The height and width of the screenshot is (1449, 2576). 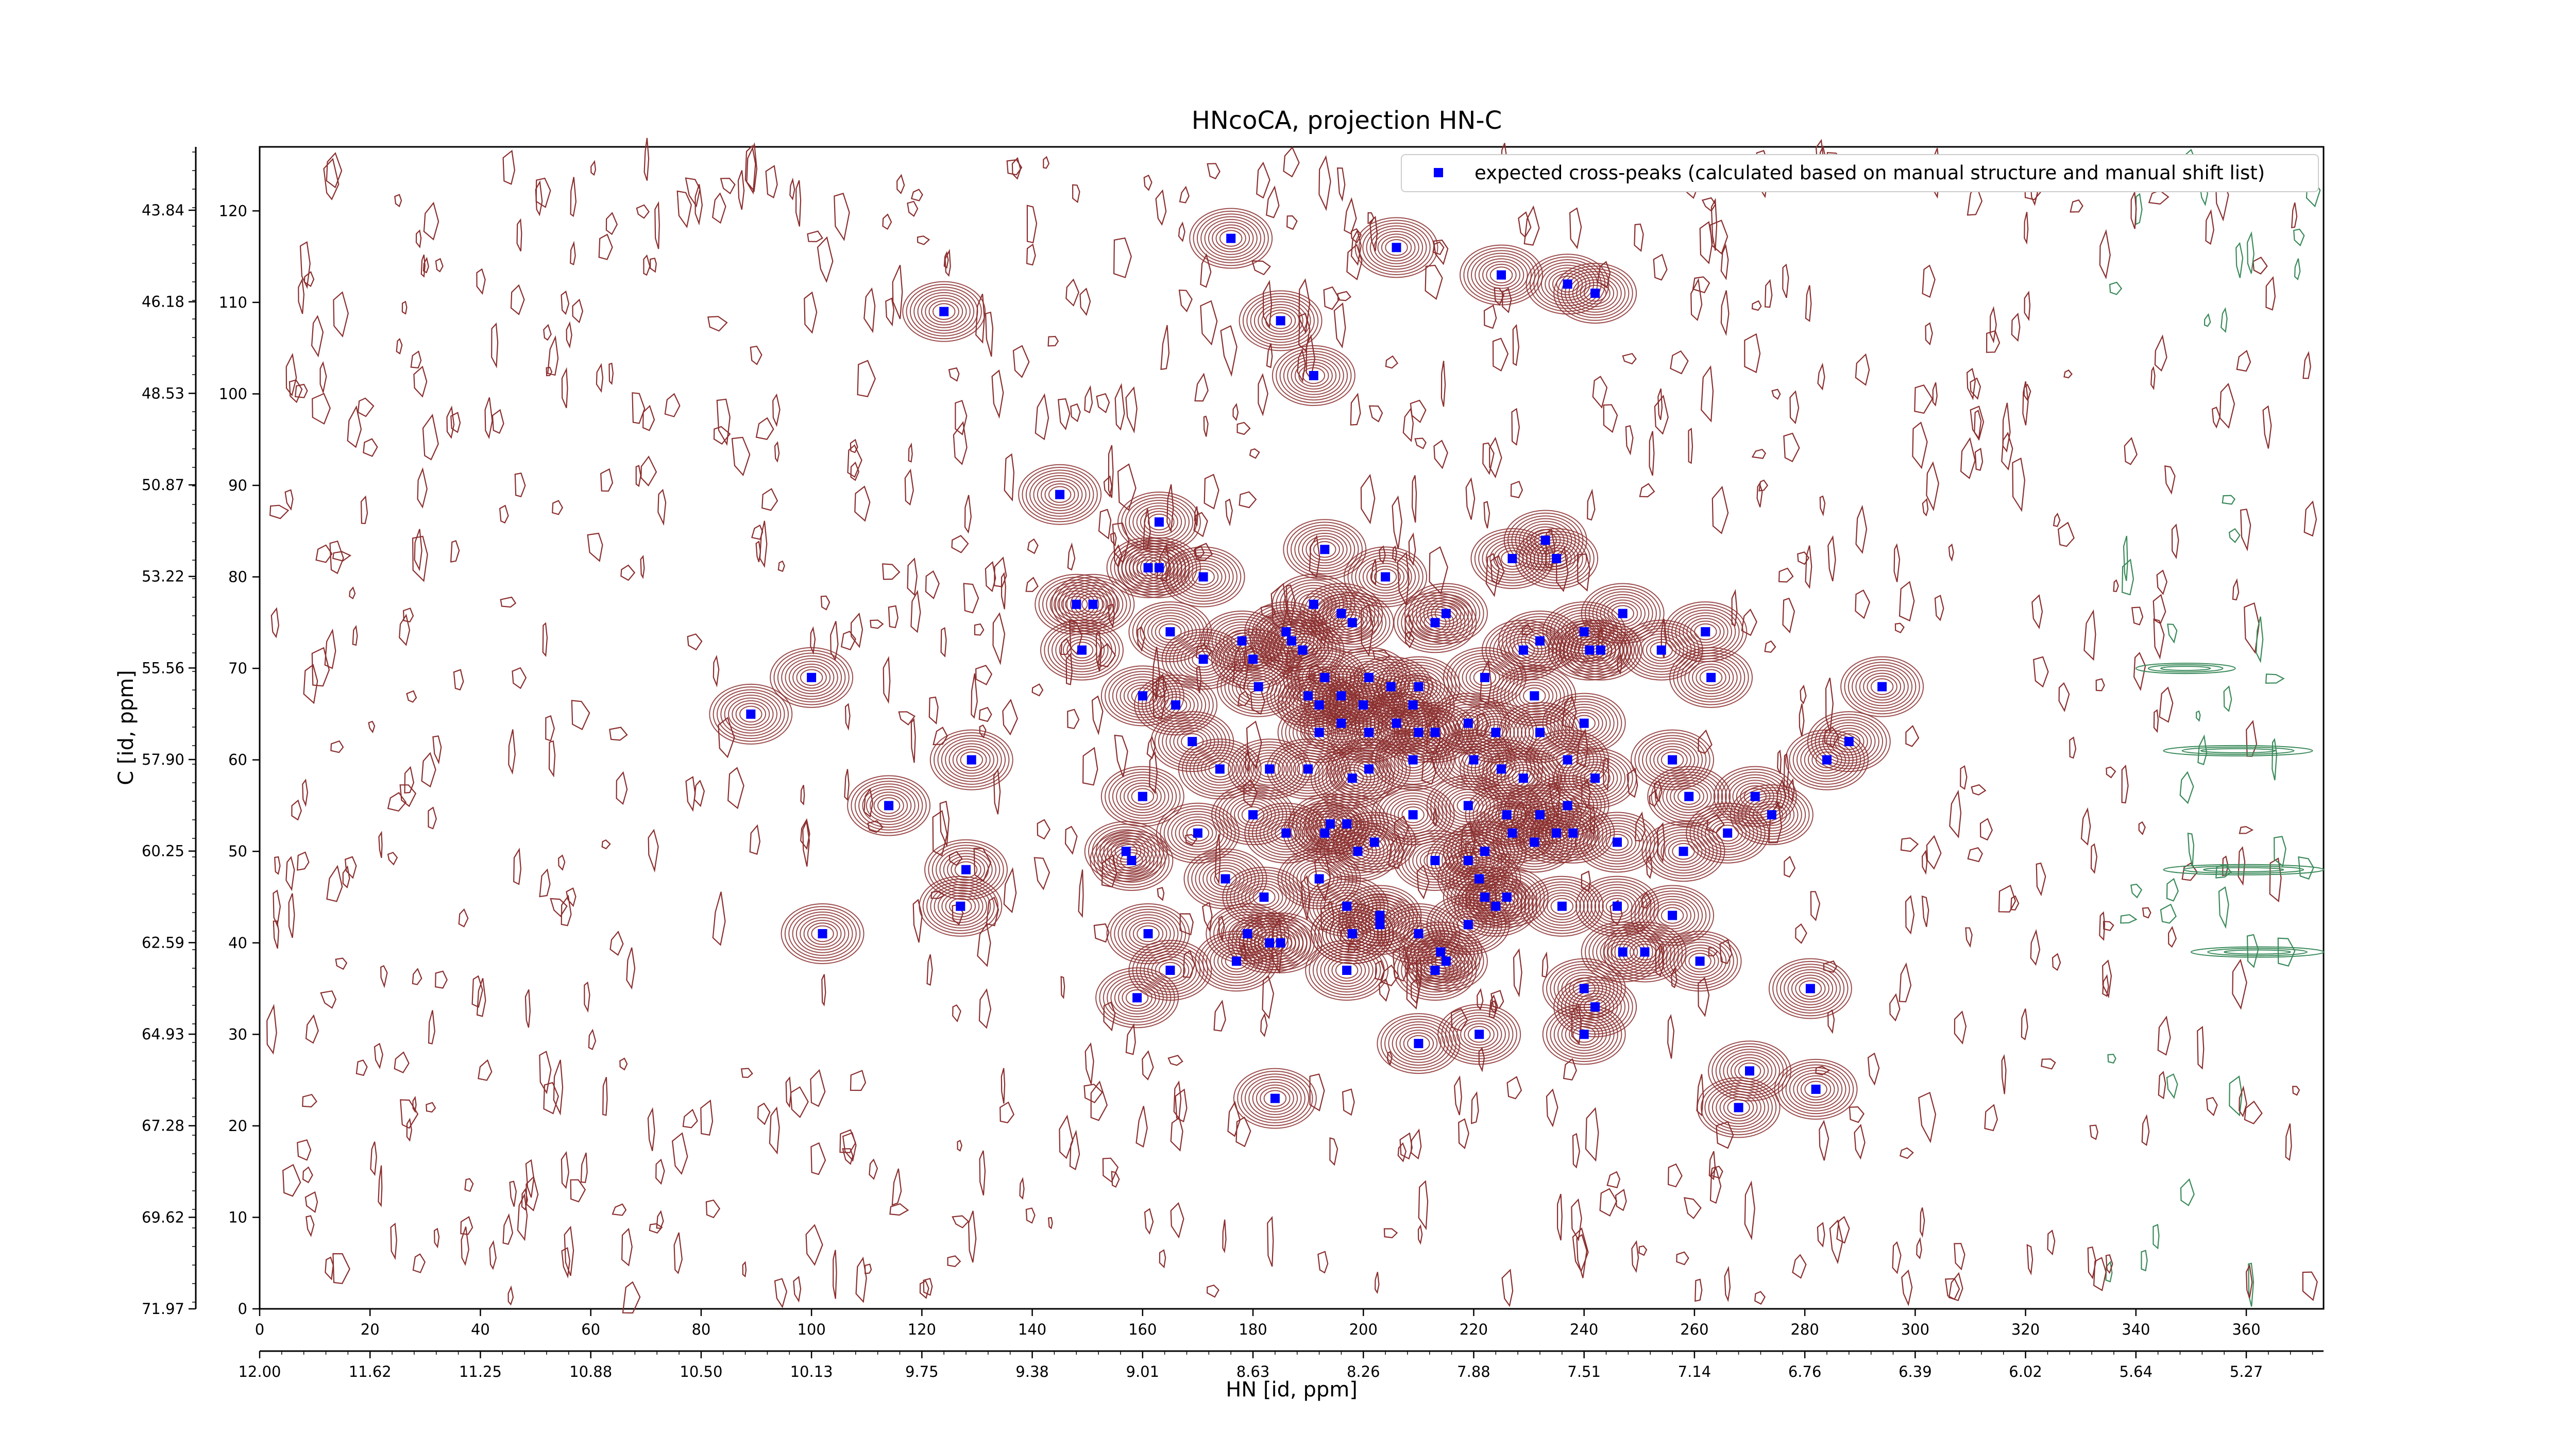 What do you see at coordinates (2025, 1329) in the screenshot?
I see `x-tick-label: 320` at bounding box center [2025, 1329].